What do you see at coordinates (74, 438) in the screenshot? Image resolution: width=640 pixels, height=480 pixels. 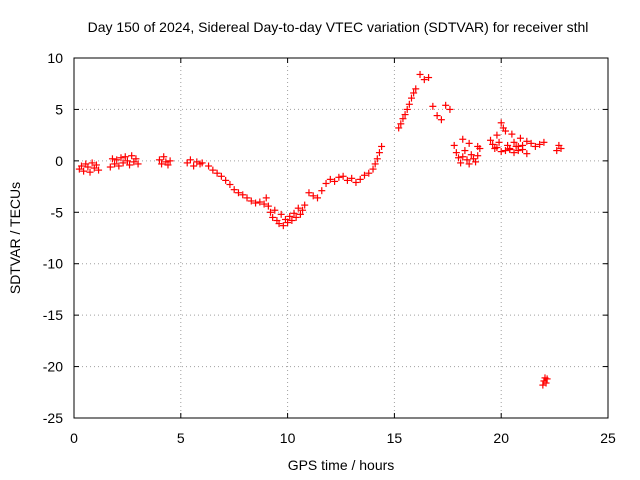 I see `x-tick-label: 0` at bounding box center [74, 438].